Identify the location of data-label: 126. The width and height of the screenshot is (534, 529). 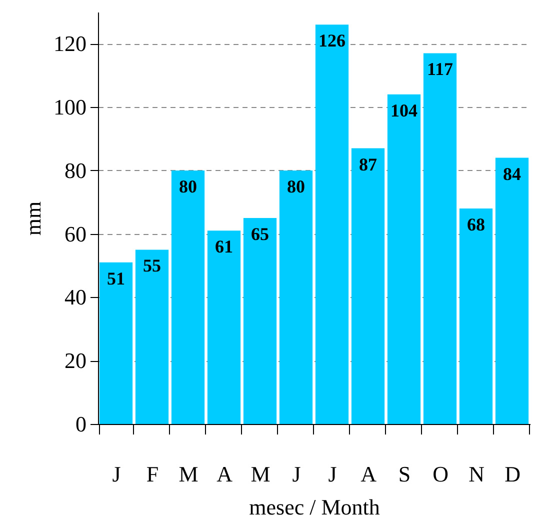
(332, 40).